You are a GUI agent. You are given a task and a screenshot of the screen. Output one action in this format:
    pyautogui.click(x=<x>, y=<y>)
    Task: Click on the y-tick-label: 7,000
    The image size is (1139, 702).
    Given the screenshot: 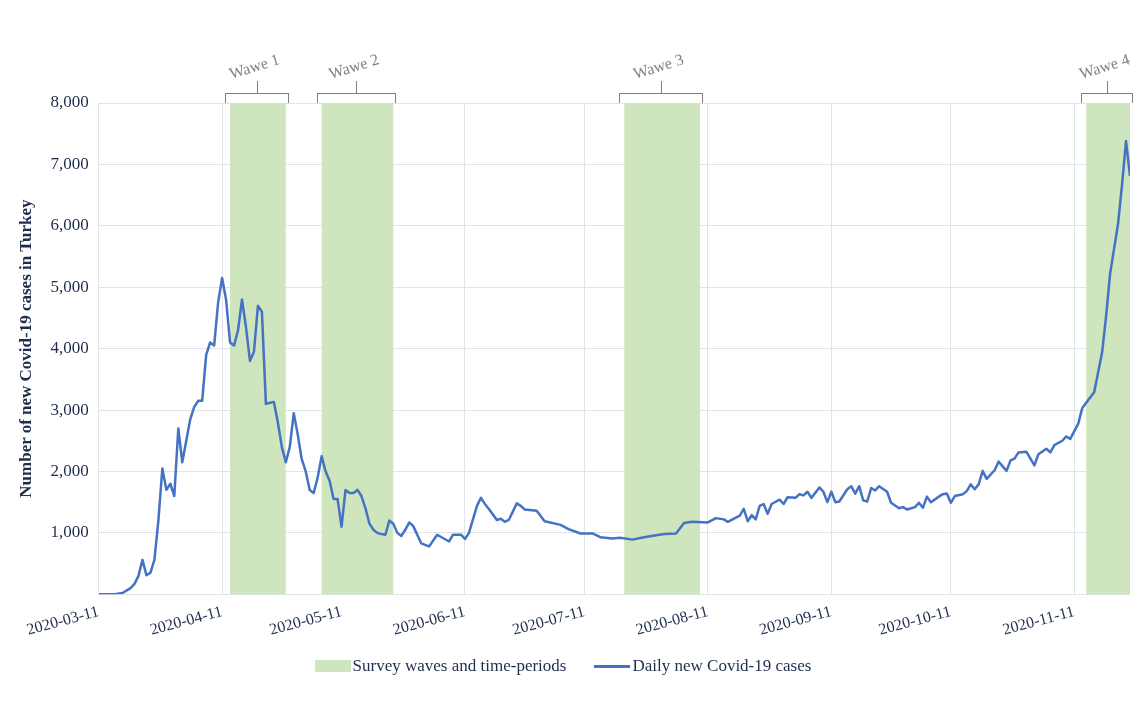 What is the action you would take?
    pyautogui.click(x=69, y=163)
    